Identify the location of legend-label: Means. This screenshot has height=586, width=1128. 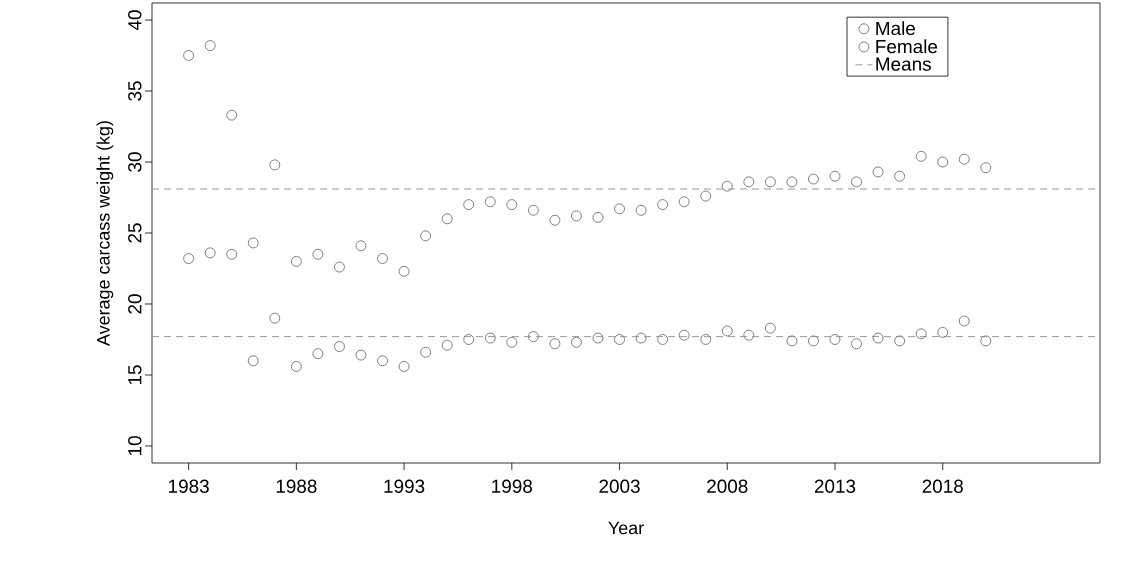
(903, 64).